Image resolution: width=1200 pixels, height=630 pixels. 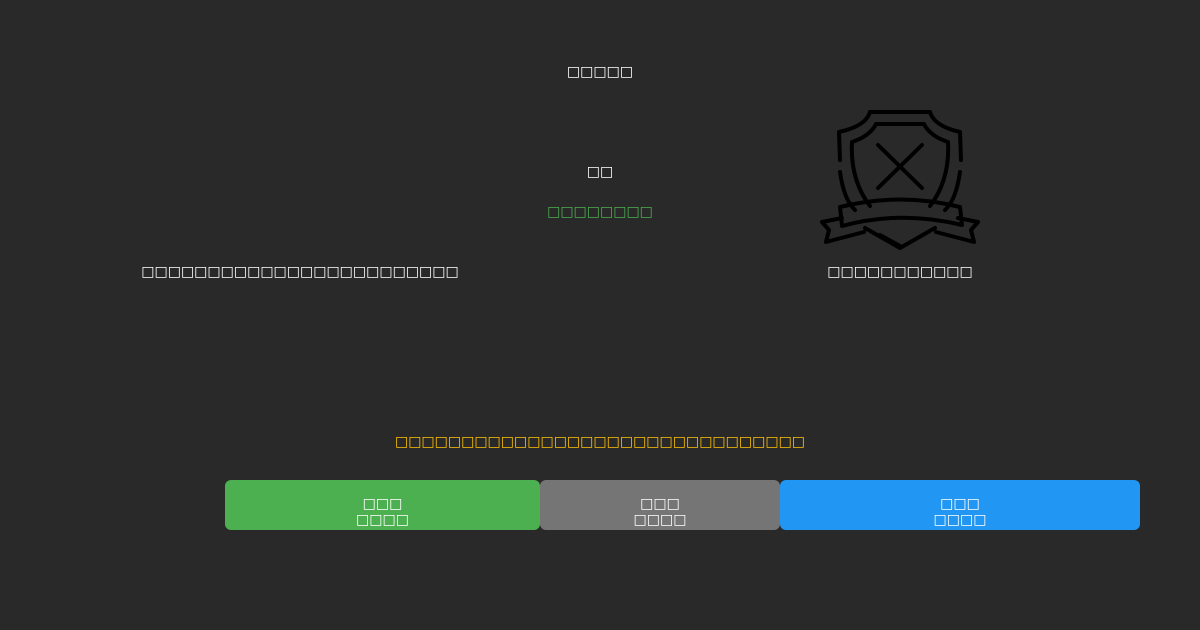 I want to click on secondary-button: □□□ □□□□, so click(x=660, y=505).